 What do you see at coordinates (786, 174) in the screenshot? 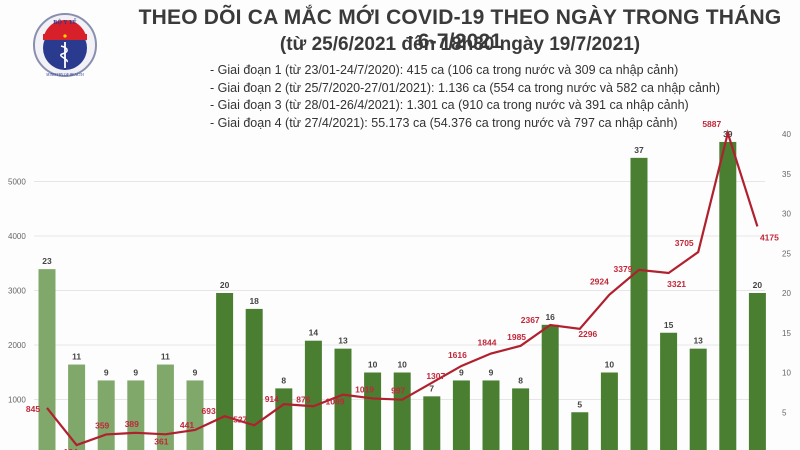
I see `right-axis-tick: 35` at bounding box center [786, 174].